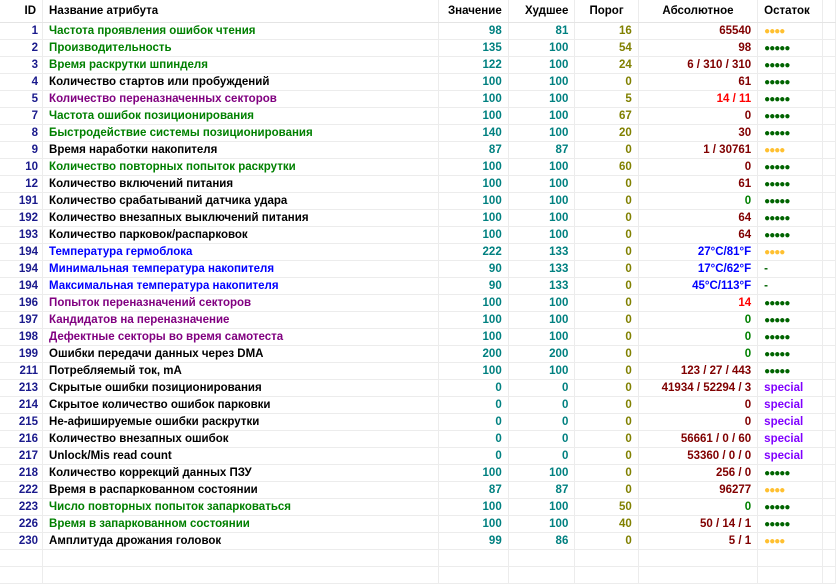 The height and width of the screenshot is (584, 836). What do you see at coordinates (240, 252) in the screenshot?
I see `attribute-name: Температура гермоблока` at bounding box center [240, 252].